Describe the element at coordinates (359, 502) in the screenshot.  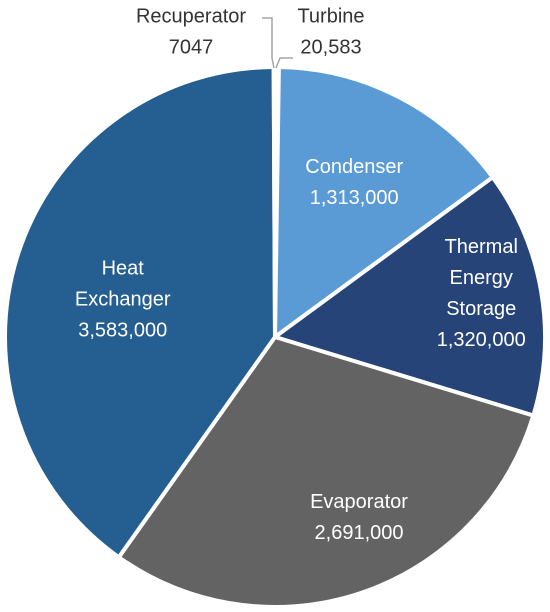
I see `slice-name-evaporator: Evaporator` at that location.